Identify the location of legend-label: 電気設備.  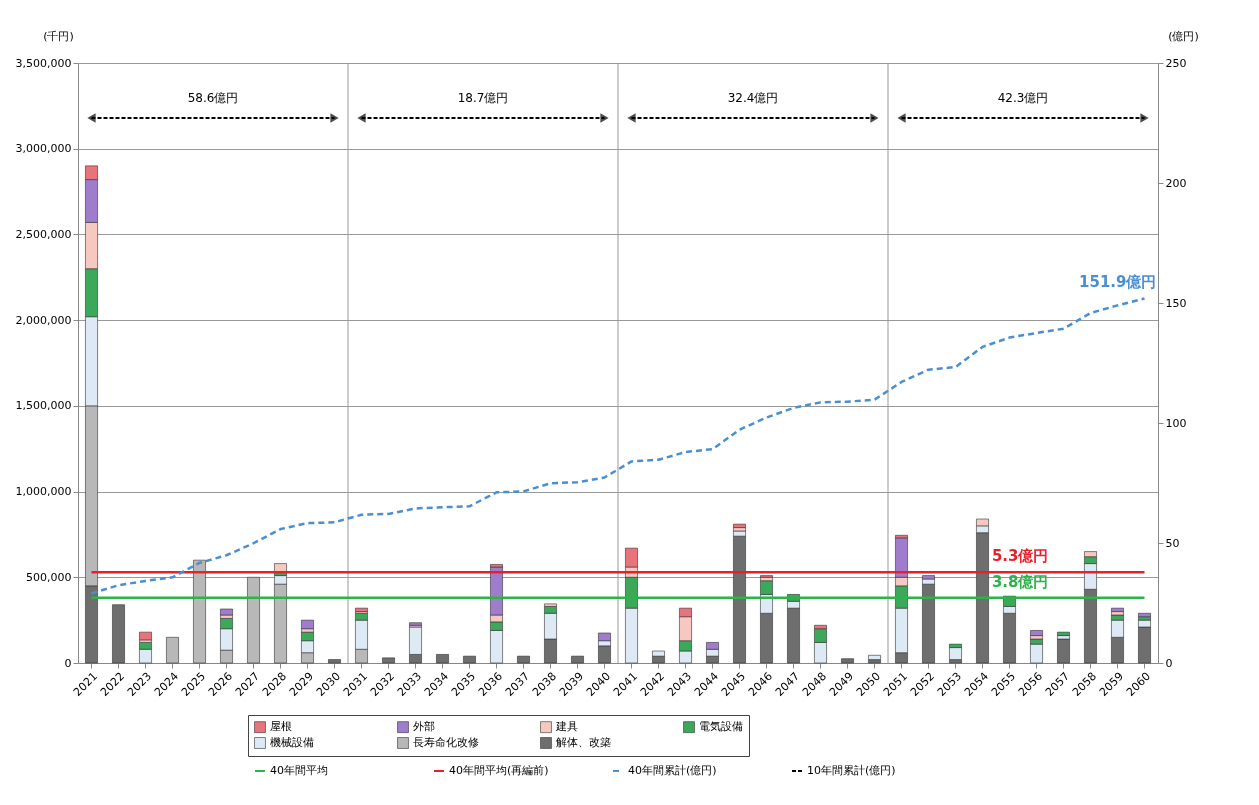
(721, 727).